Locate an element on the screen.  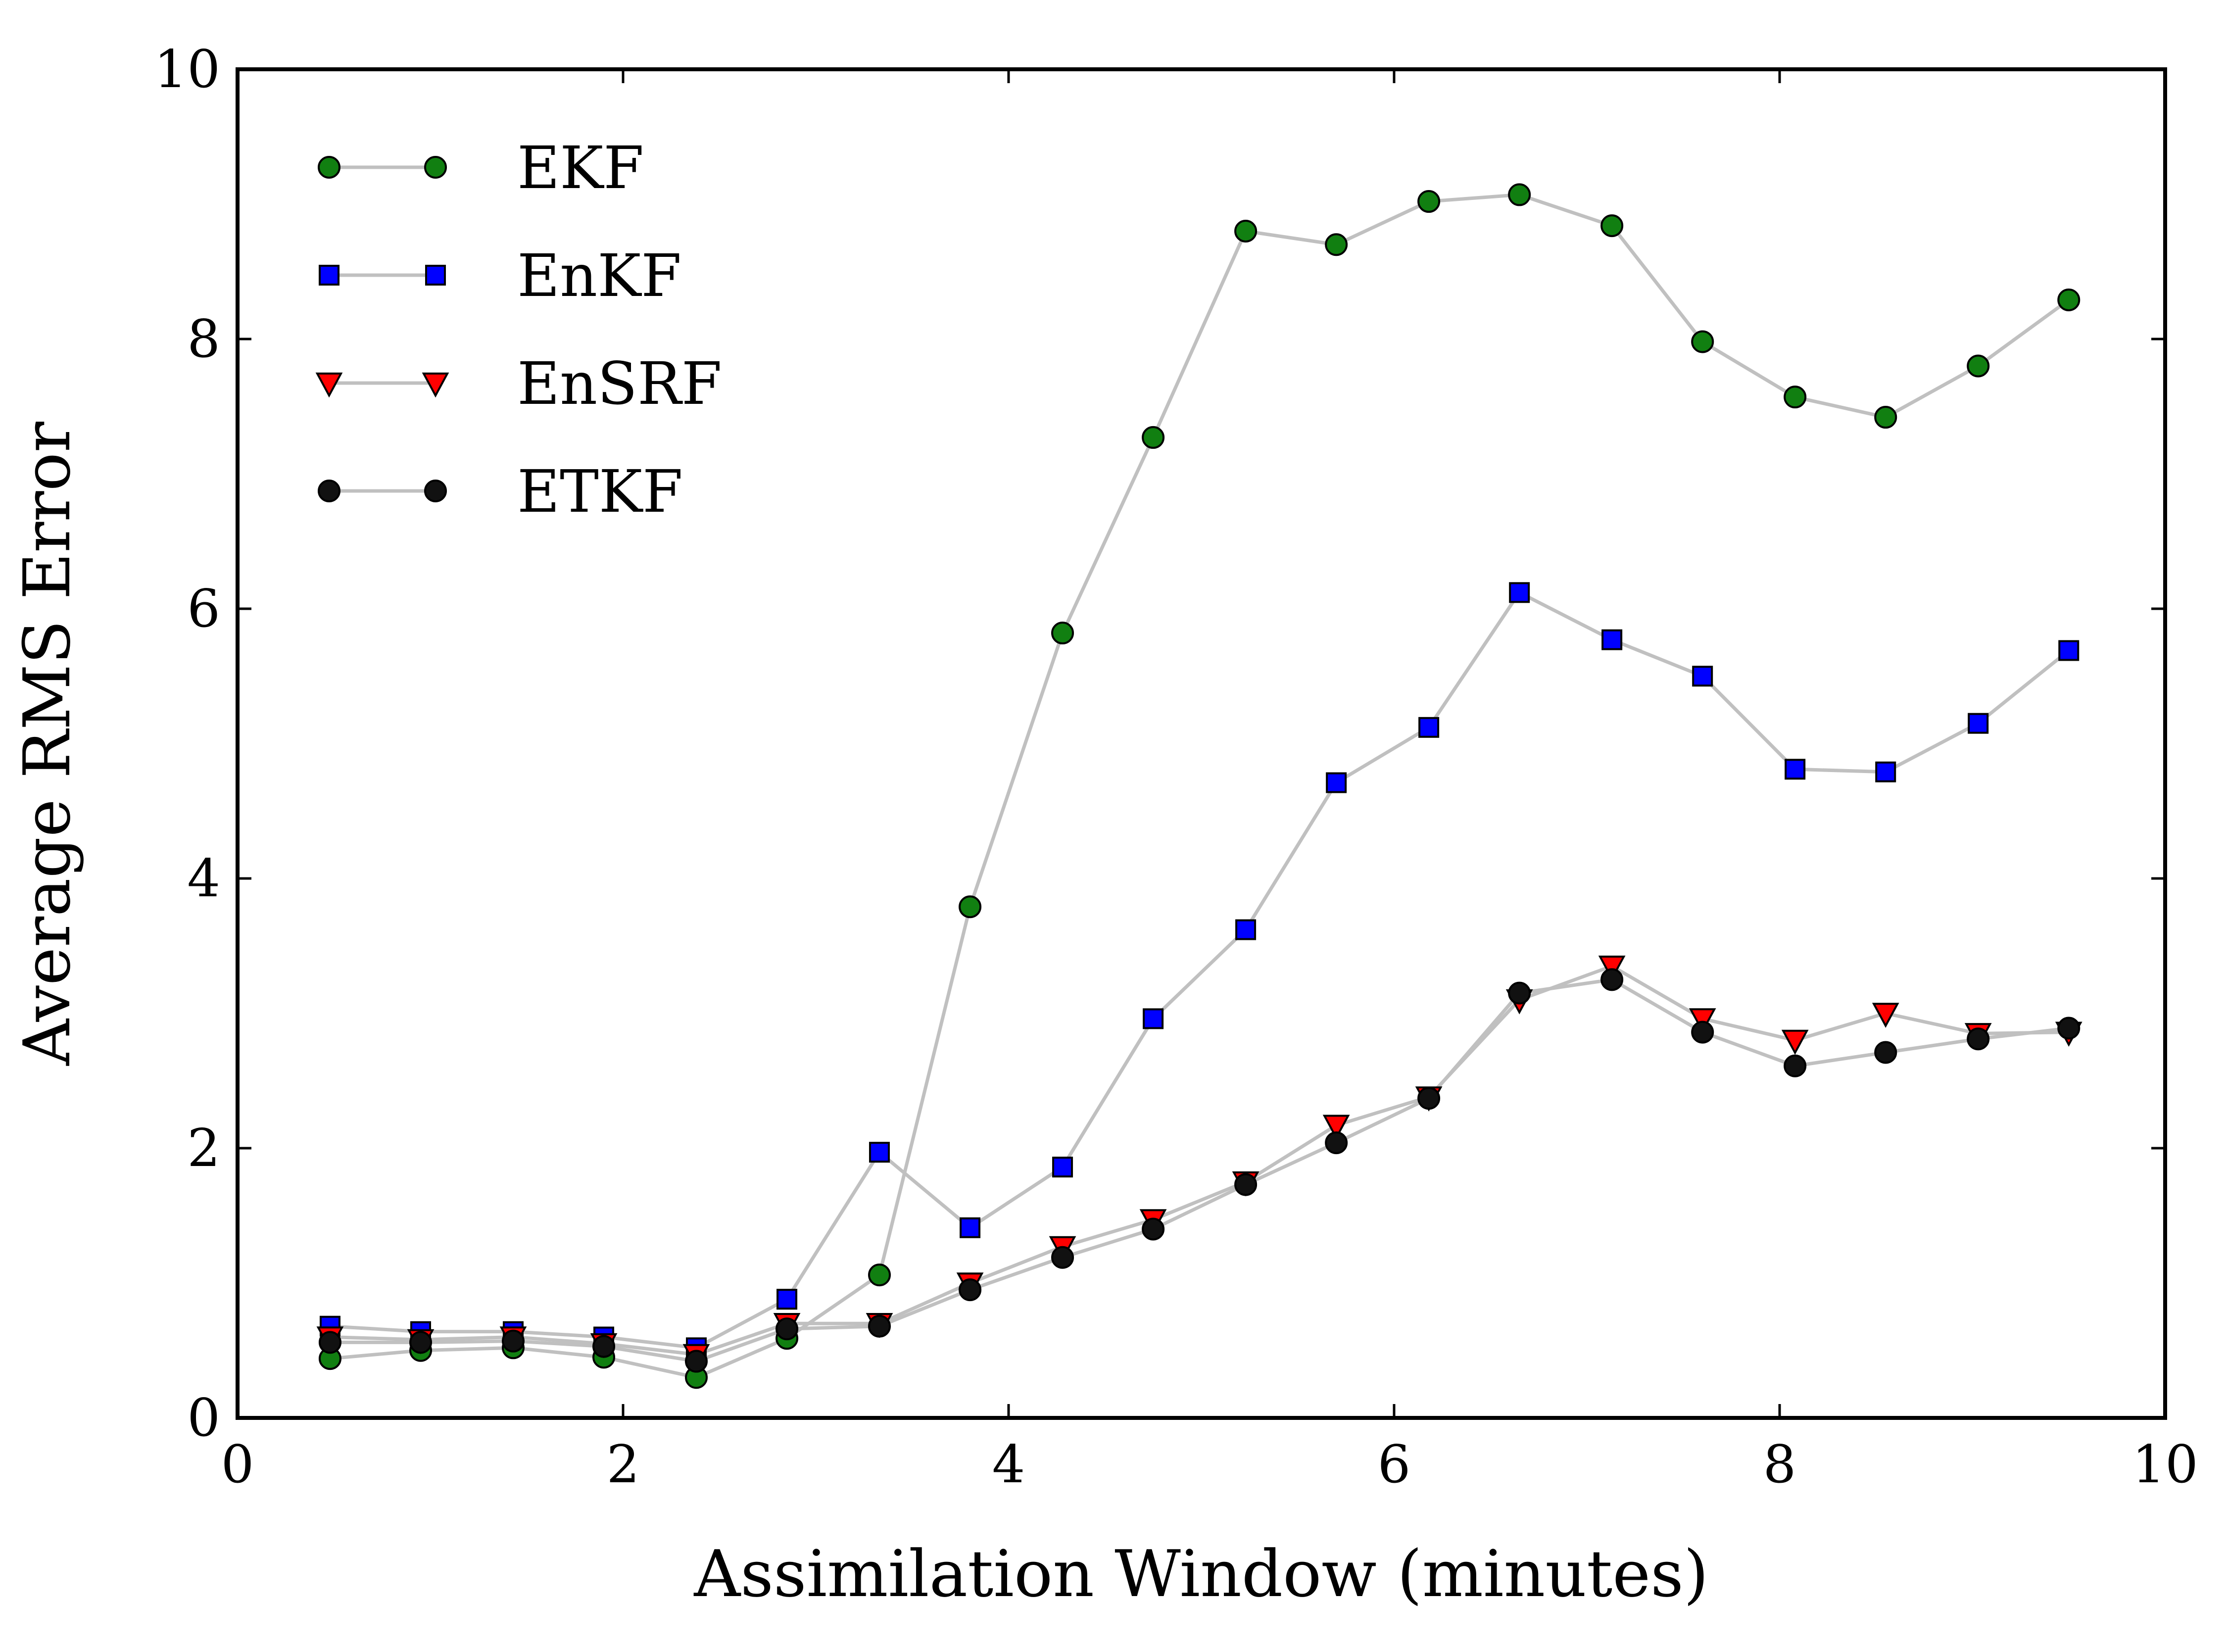
x-tick-label: 0 is located at coordinates (237, 1464).